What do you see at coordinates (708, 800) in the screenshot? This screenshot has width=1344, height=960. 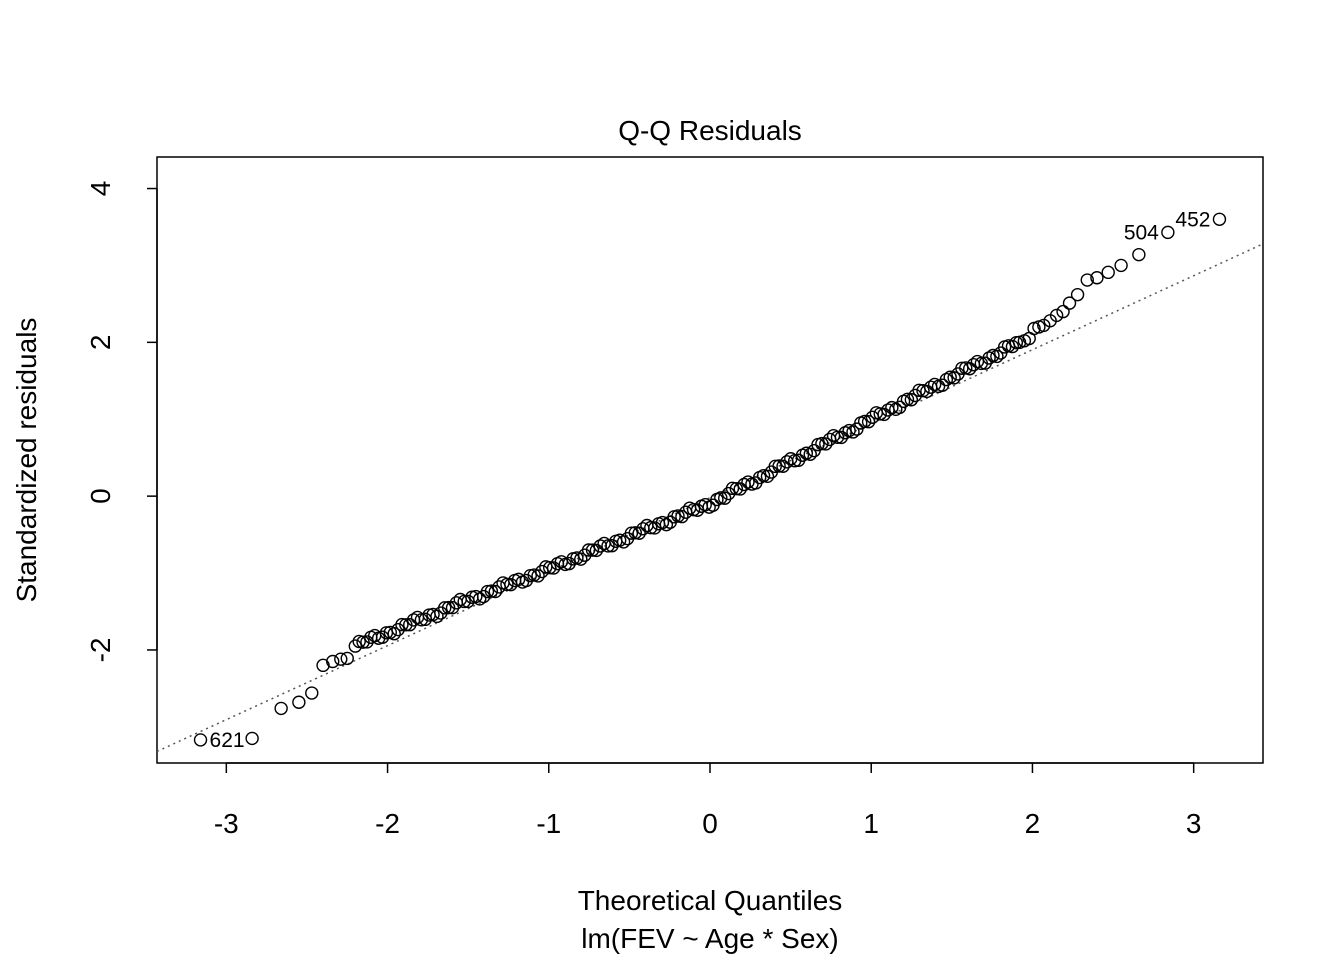 I see `x-axis: -3 -2 -1 0 1 2 3` at bounding box center [708, 800].